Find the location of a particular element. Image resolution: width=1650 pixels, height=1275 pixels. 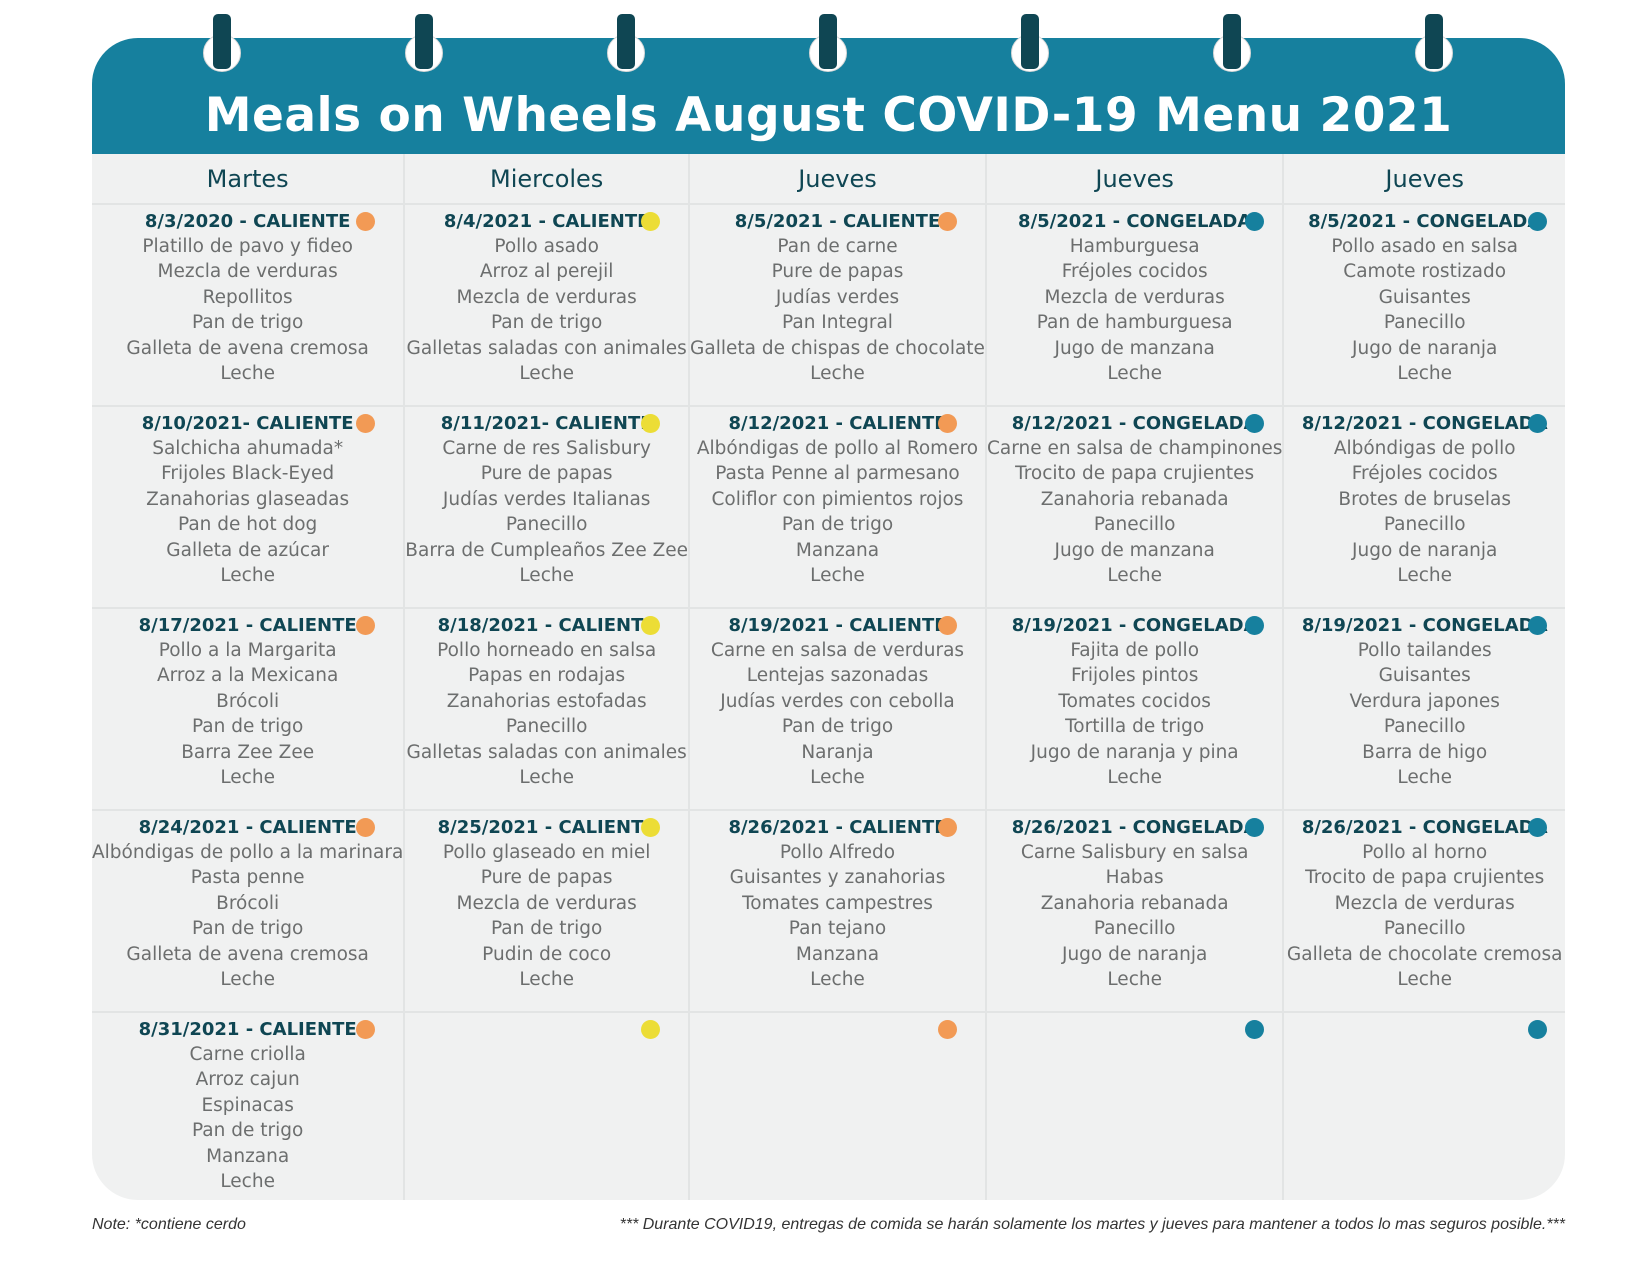

menu-item: Pollo al horno is located at coordinates (1425, 852).